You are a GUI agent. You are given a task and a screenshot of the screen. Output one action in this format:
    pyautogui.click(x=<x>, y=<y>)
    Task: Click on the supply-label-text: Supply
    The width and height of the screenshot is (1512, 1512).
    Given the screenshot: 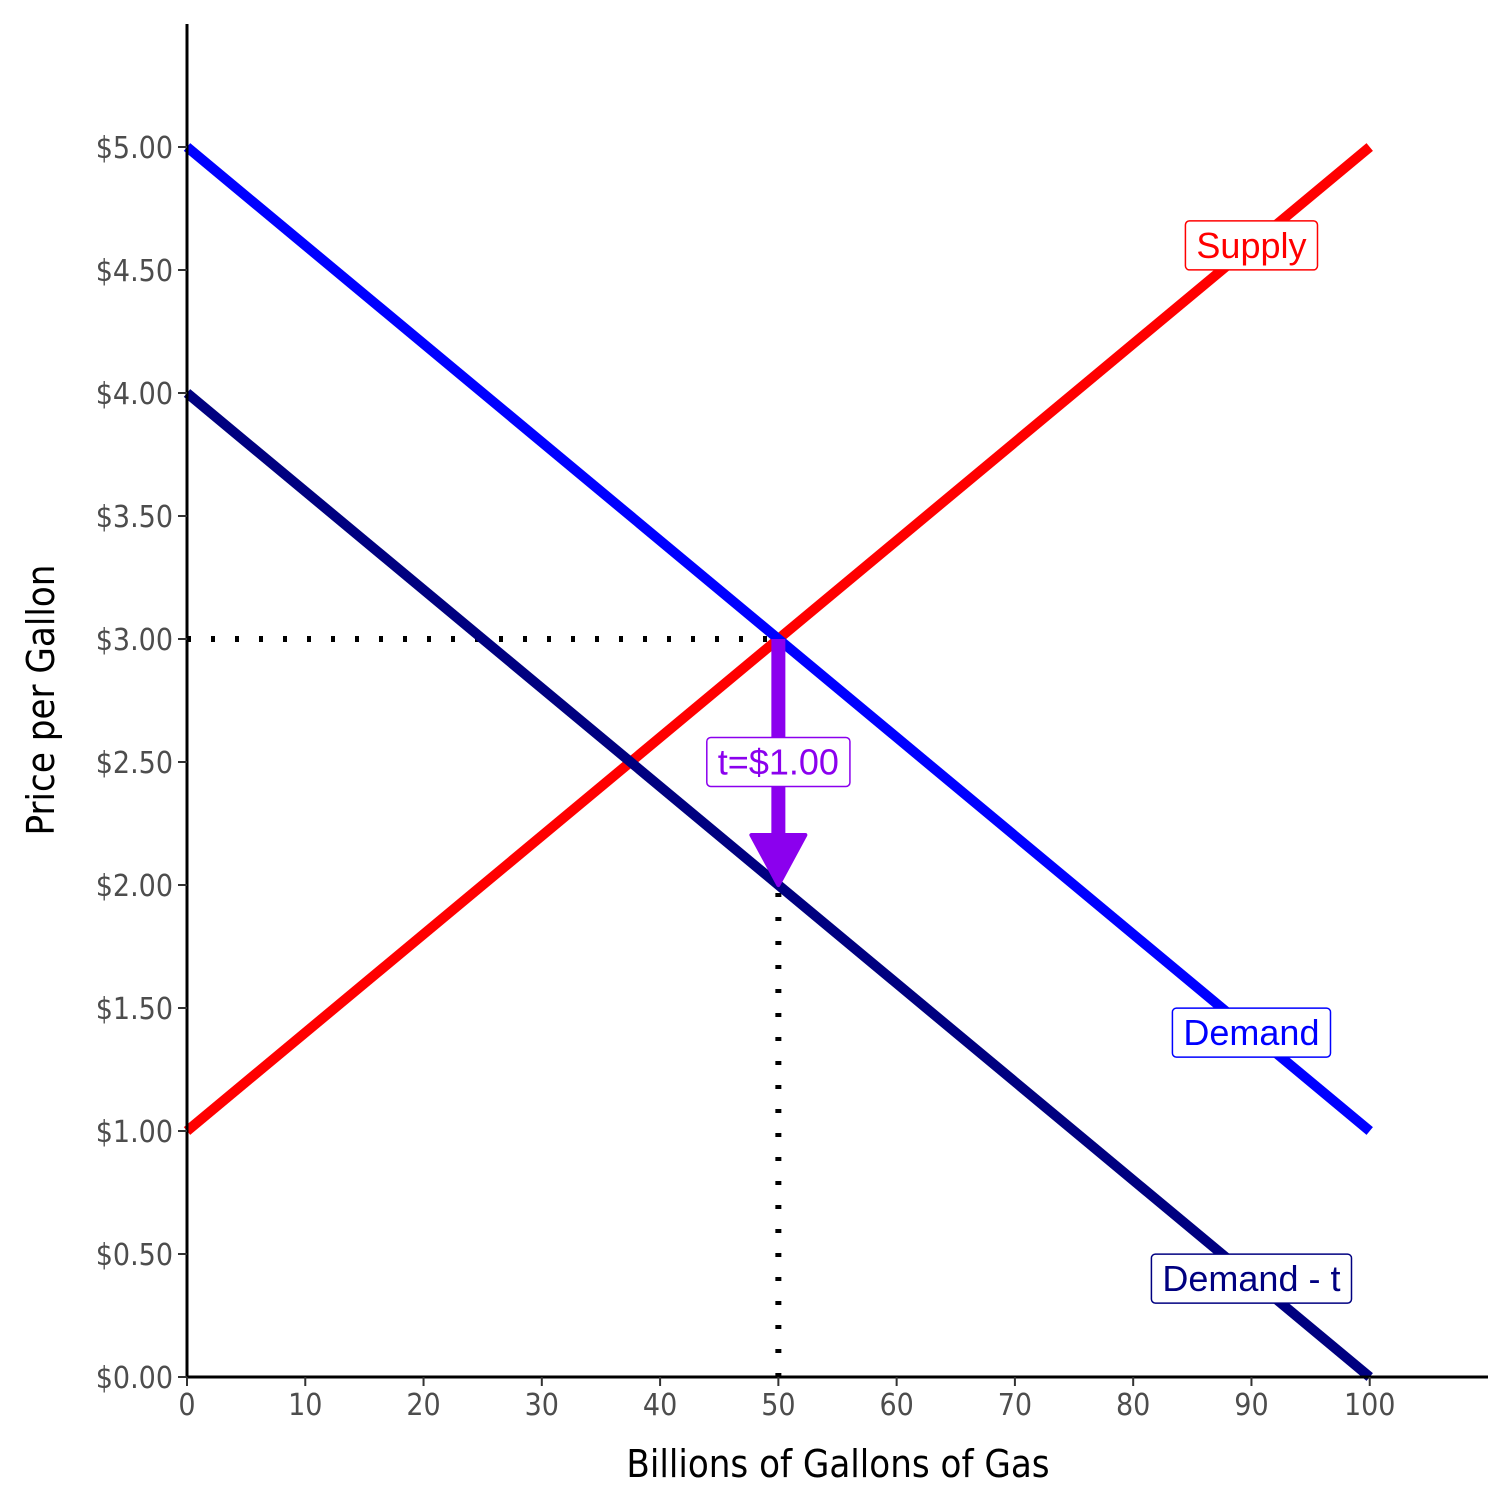 What is the action you would take?
    pyautogui.click(x=1251, y=245)
    